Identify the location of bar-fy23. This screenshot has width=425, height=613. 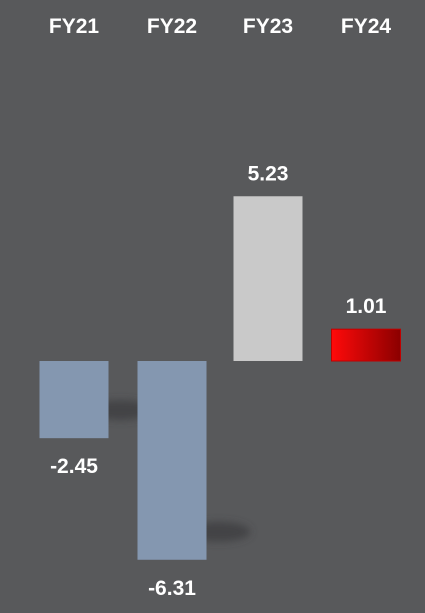
(268, 278).